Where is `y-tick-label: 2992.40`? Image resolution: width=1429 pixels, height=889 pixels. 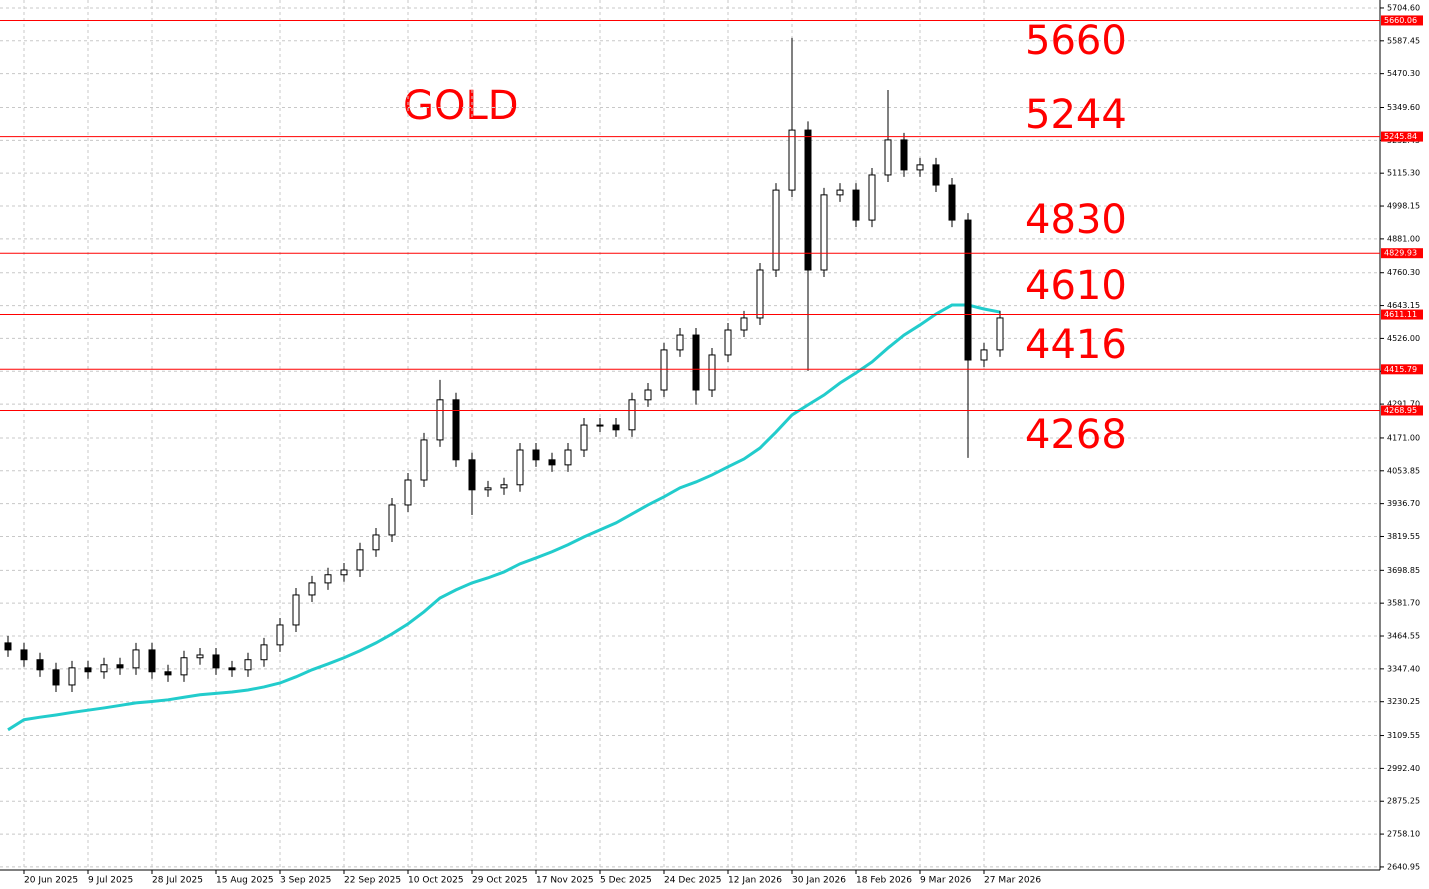 y-tick-label: 2992.40 is located at coordinates (1403, 768).